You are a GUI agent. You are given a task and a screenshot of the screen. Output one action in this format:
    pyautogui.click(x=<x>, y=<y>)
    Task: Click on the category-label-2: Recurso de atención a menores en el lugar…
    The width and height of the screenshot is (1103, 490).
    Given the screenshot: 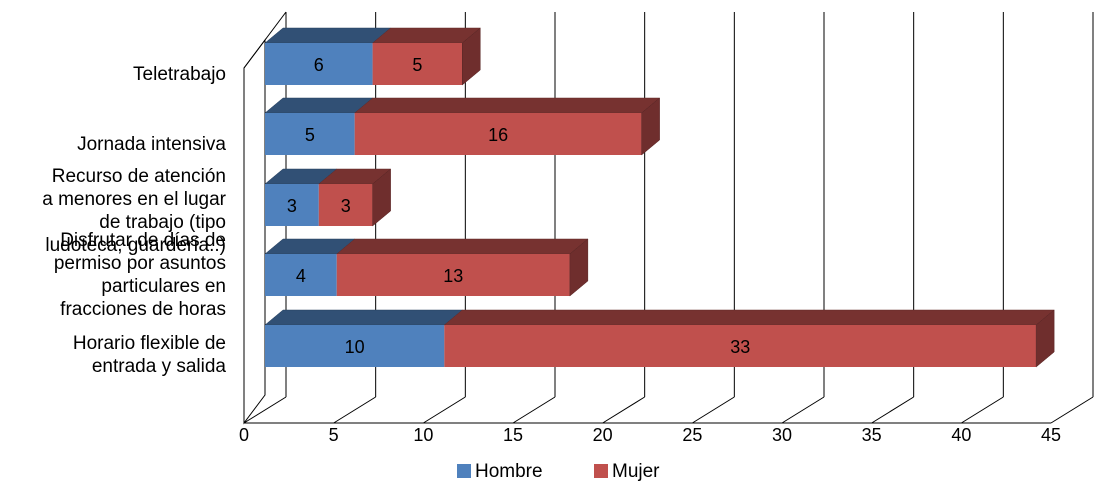 What is the action you would take?
    pyautogui.click(x=134, y=211)
    